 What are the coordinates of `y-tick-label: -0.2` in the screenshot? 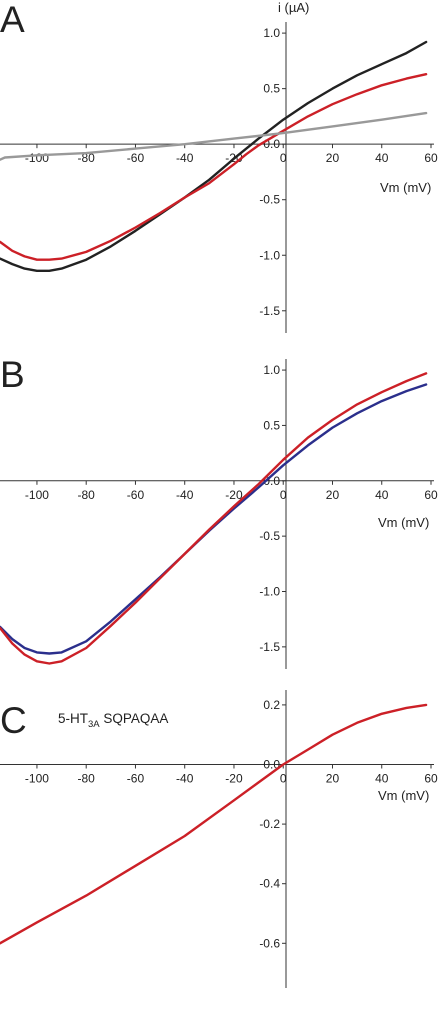 It's located at (269, 824).